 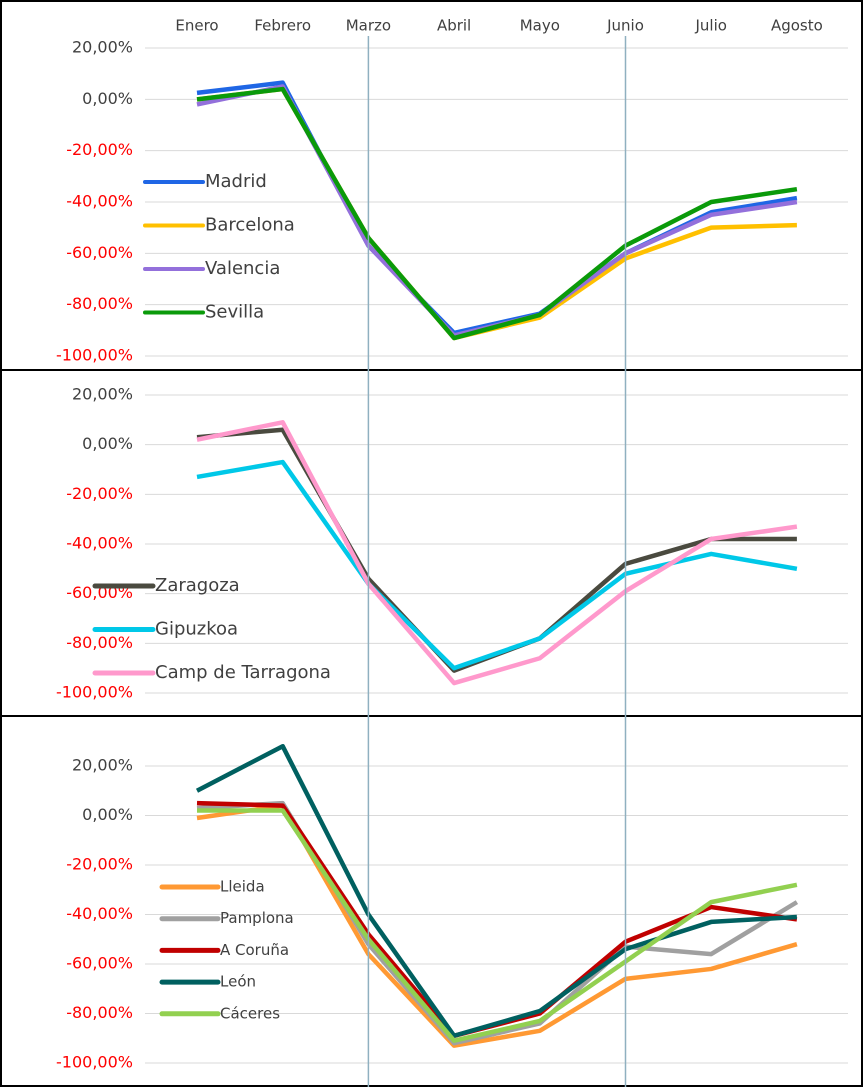 What do you see at coordinates (540, 26) in the screenshot?
I see `x-tick-label: Mayo` at bounding box center [540, 26].